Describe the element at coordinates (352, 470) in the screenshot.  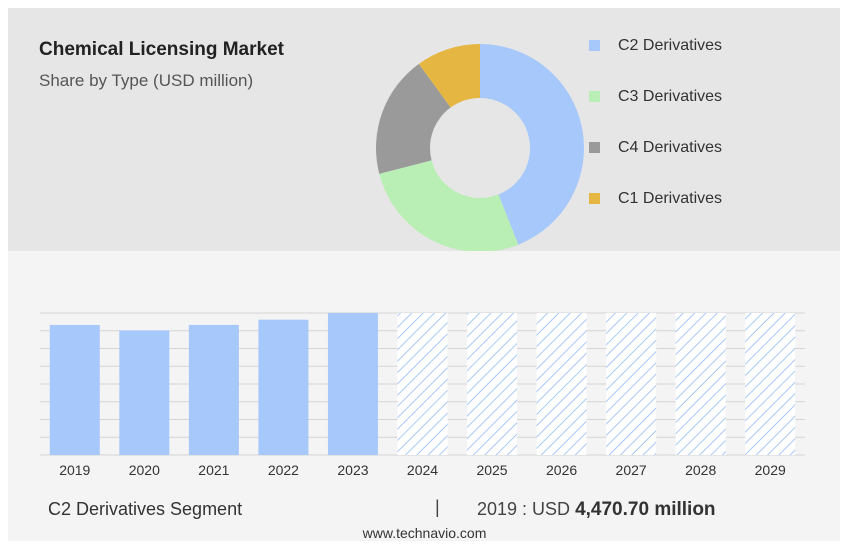
I see `x-tick-label: 2023` at that location.